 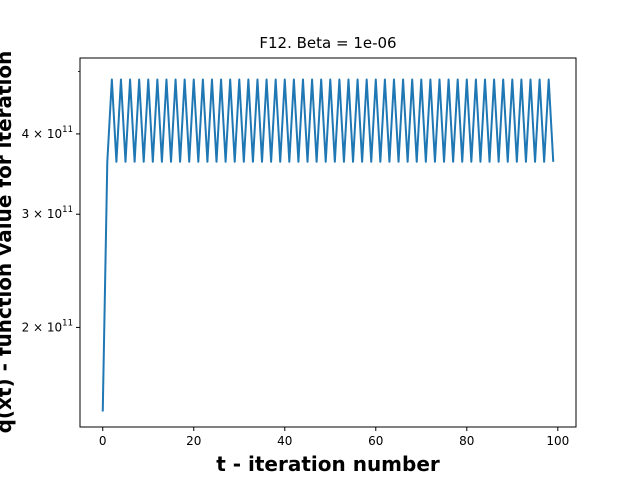 What do you see at coordinates (284, 441) in the screenshot?
I see `x-tick-label: 40` at bounding box center [284, 441].